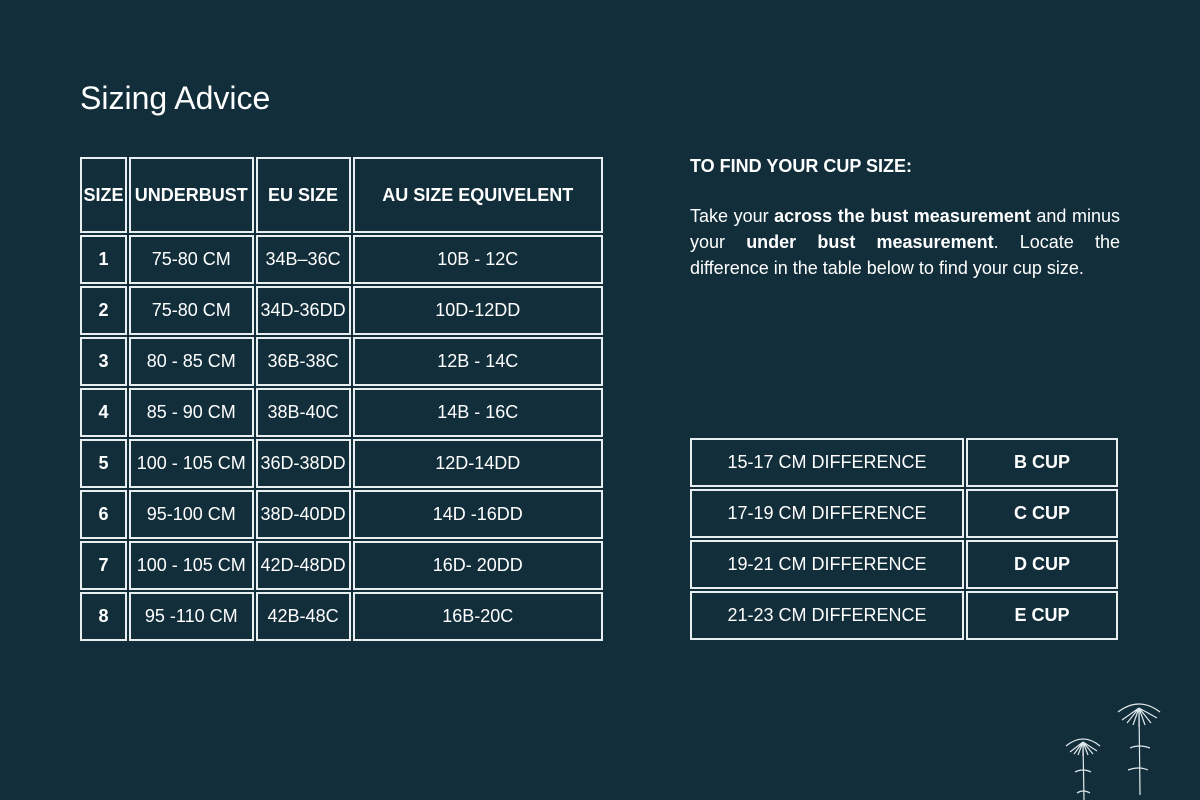 This screenshot has height=800, width=1200. Describe the element at coordinates (103, 195) in the screenshot. I see `header-size: SIZE` at that location.